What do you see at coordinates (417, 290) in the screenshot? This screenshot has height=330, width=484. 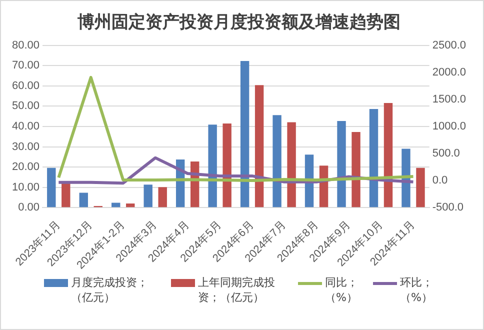 I see `legend-label: 环比；（%）` at bounding box center [417, 290].